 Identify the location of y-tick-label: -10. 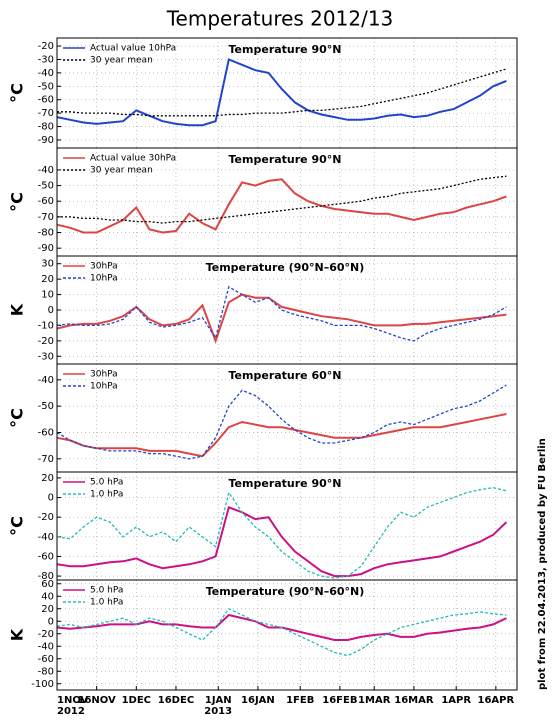
(46, 325).